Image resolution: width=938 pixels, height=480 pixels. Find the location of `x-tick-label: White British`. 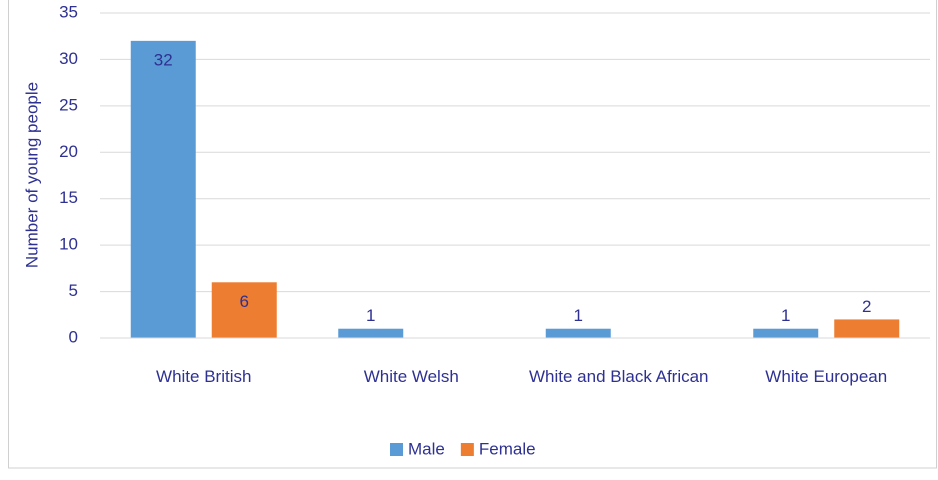

x-tick-label: White British is located at coordinates (204, 376).